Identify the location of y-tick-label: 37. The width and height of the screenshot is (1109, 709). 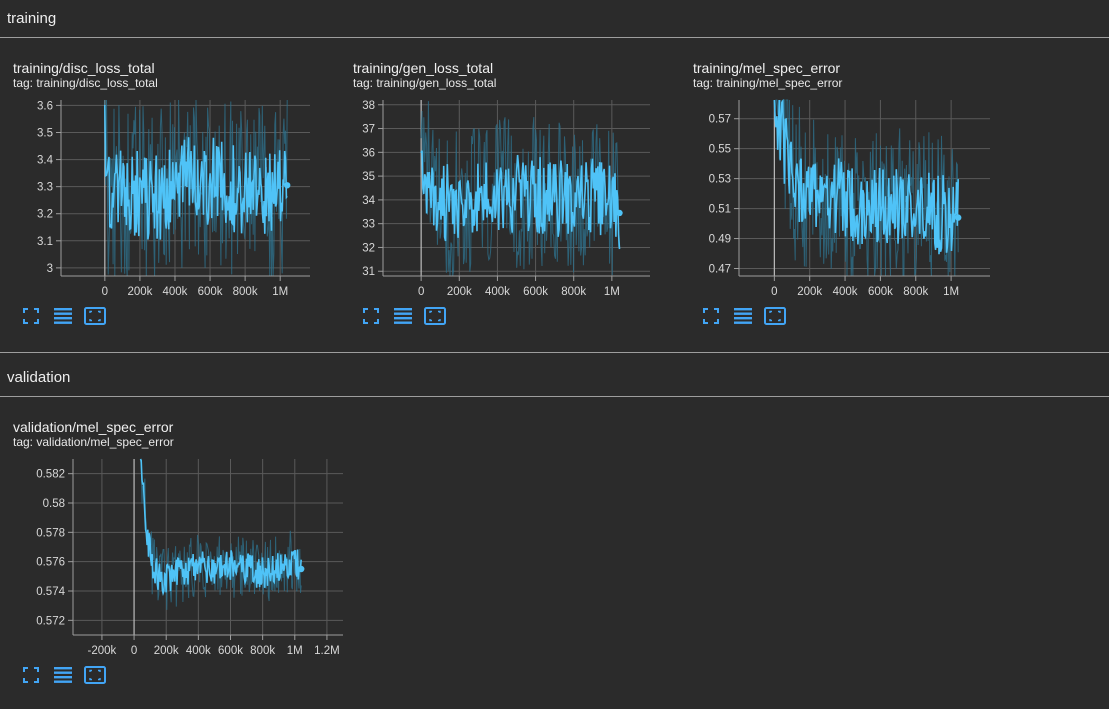
(368, 130).